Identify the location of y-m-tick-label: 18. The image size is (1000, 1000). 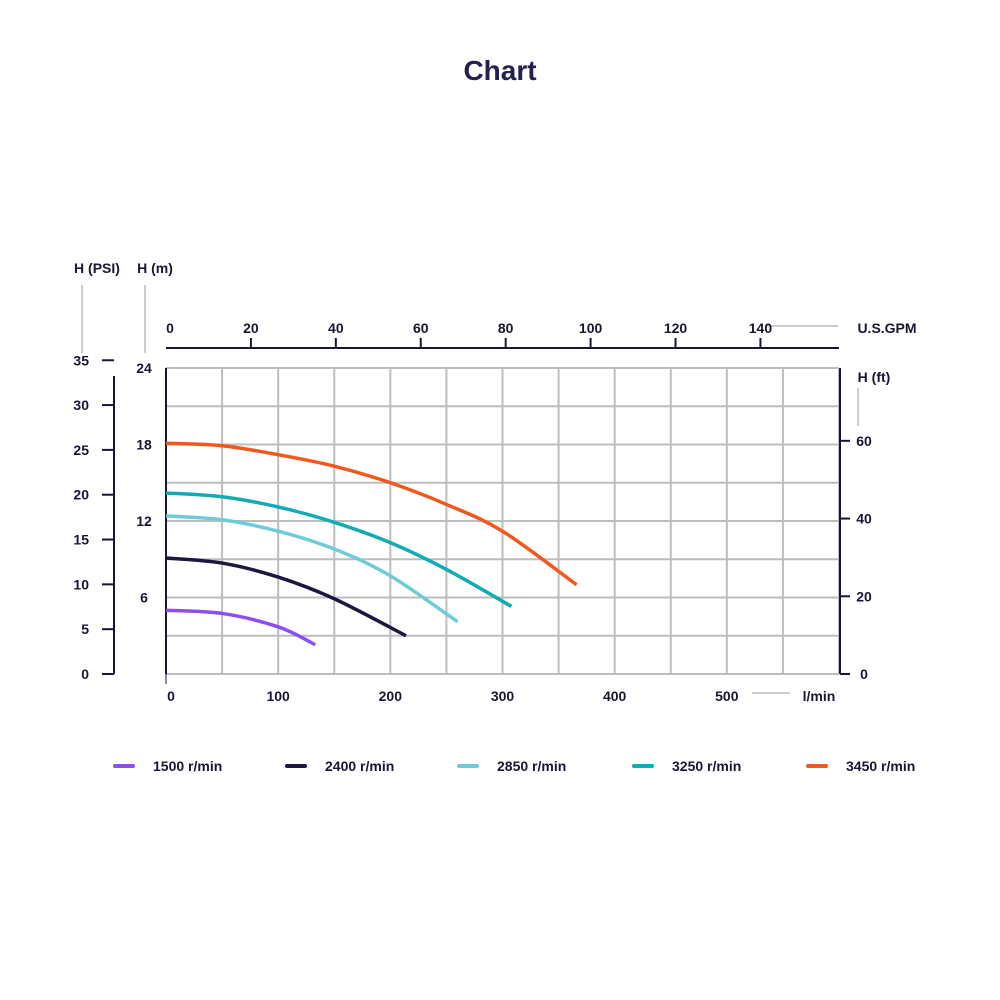
(144, 445).